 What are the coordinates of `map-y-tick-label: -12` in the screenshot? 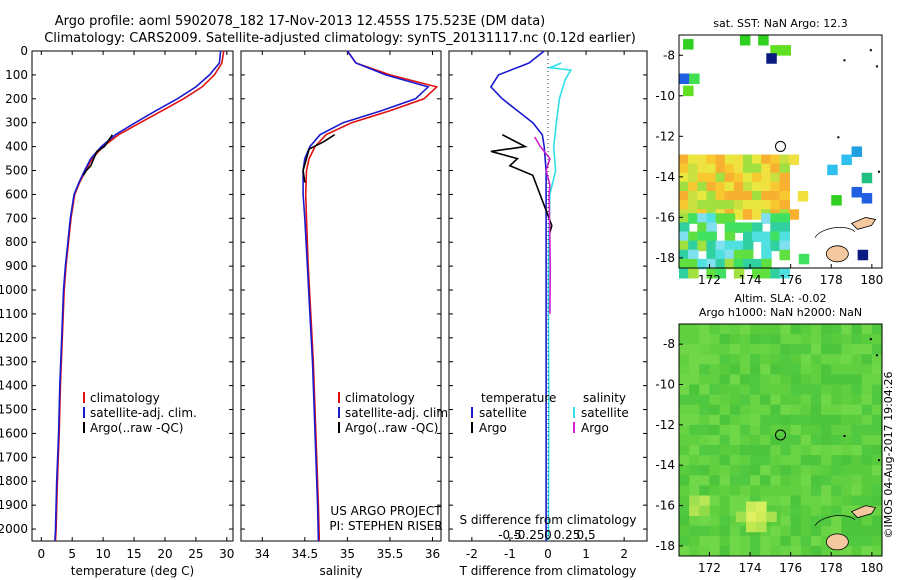 It's located at (665, 425).